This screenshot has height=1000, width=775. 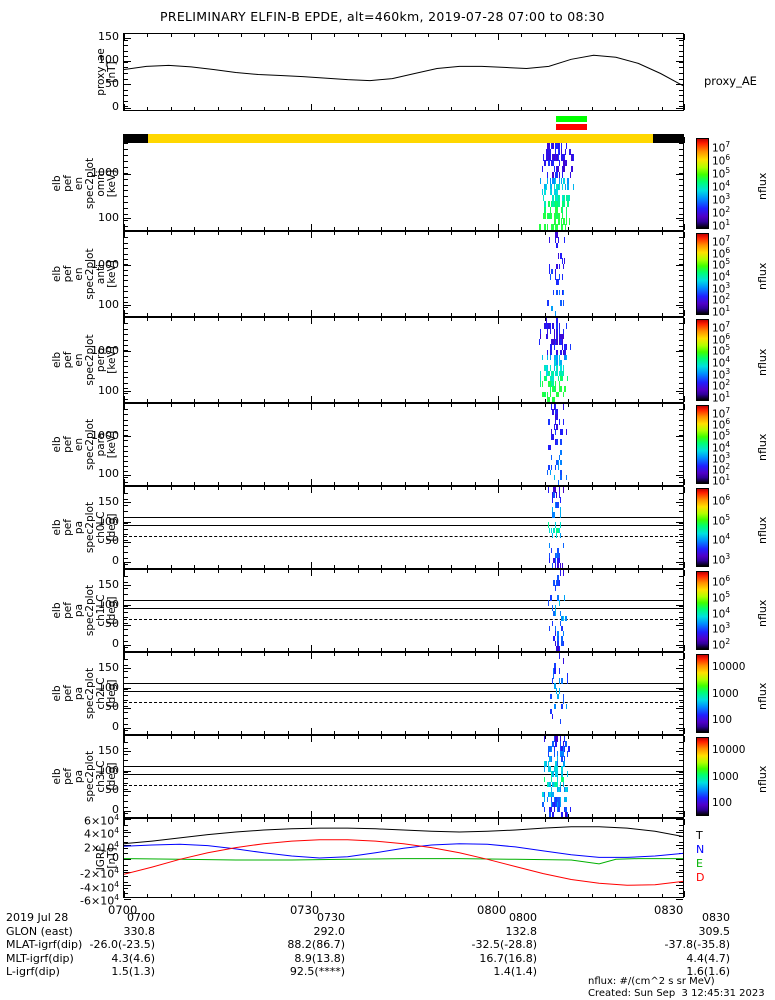 I want to click on colorbar-tick-label: 10⁶, so click(x=721, y=500).